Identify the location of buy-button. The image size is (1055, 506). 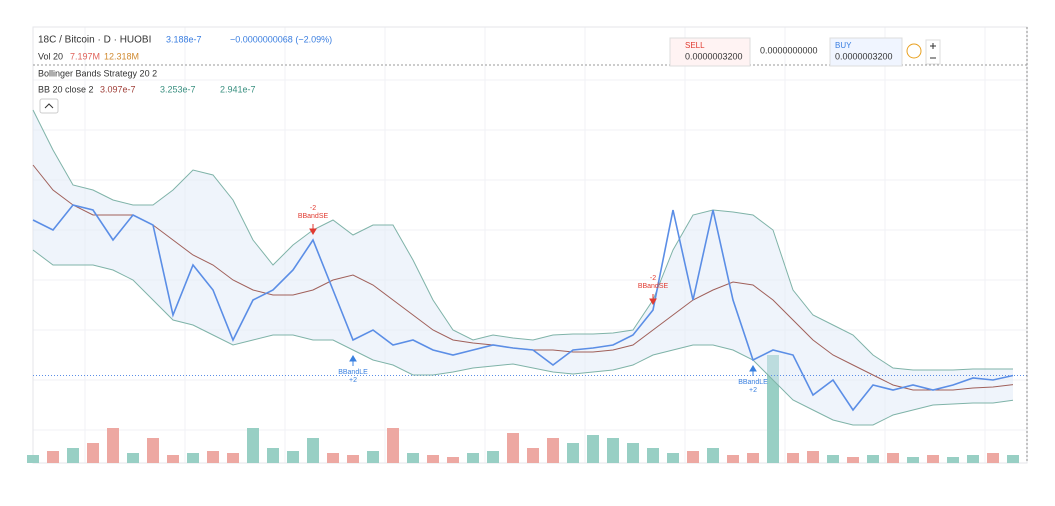
(866, 52).